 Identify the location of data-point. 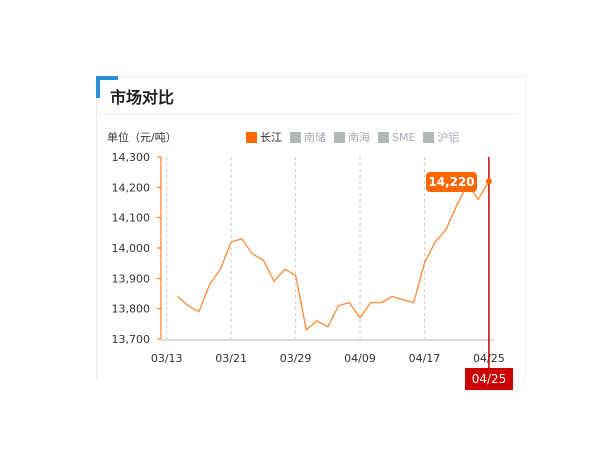
(488, 181).